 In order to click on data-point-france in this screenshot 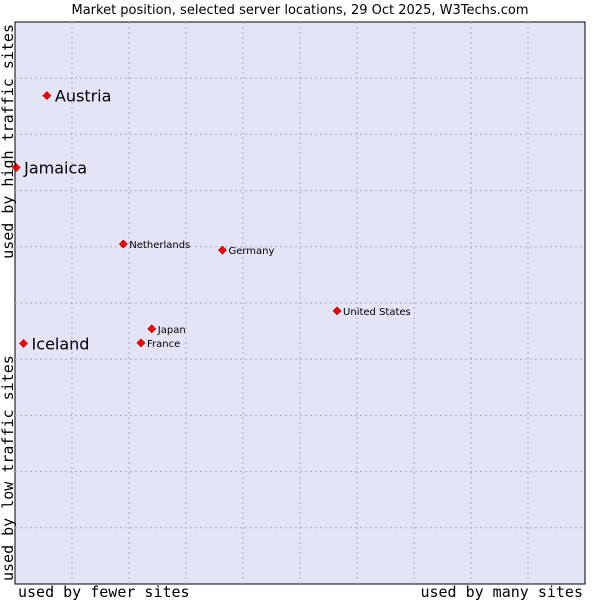, I will do `click(141, 343)`.